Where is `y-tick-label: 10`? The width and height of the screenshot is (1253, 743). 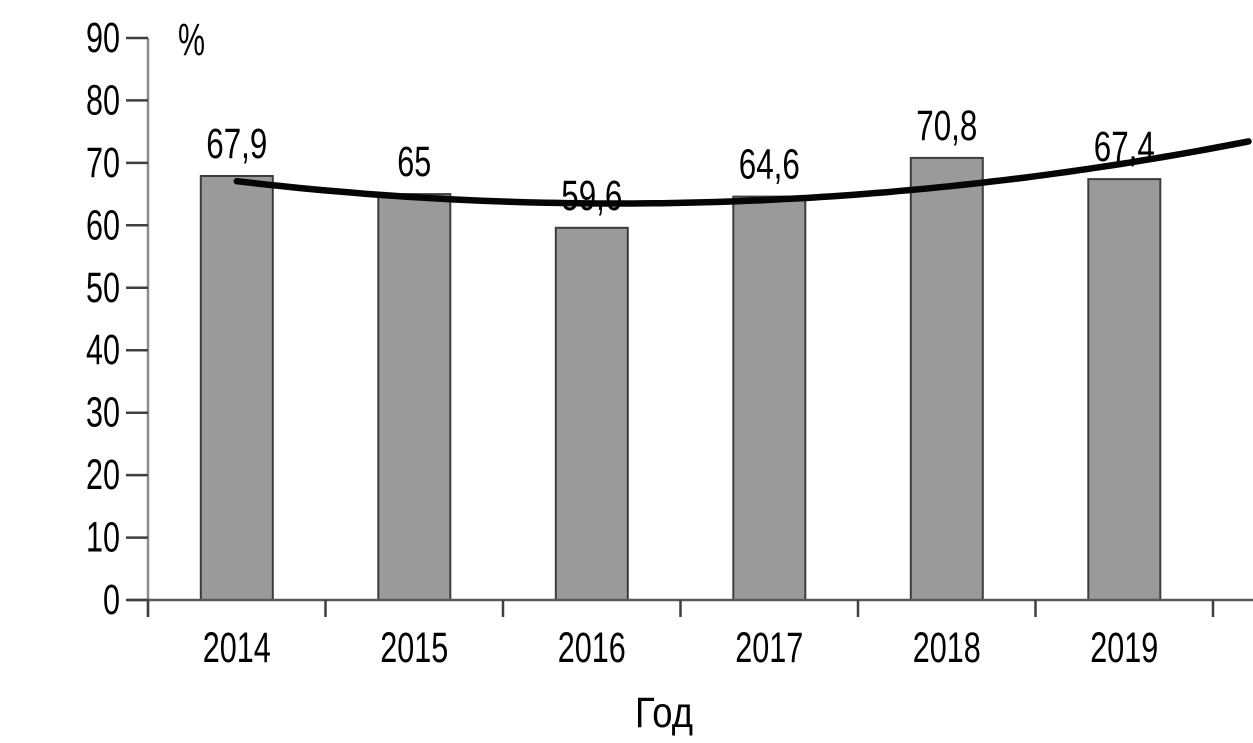 y-tick-label: 10 is located at coordinates (103, 538).